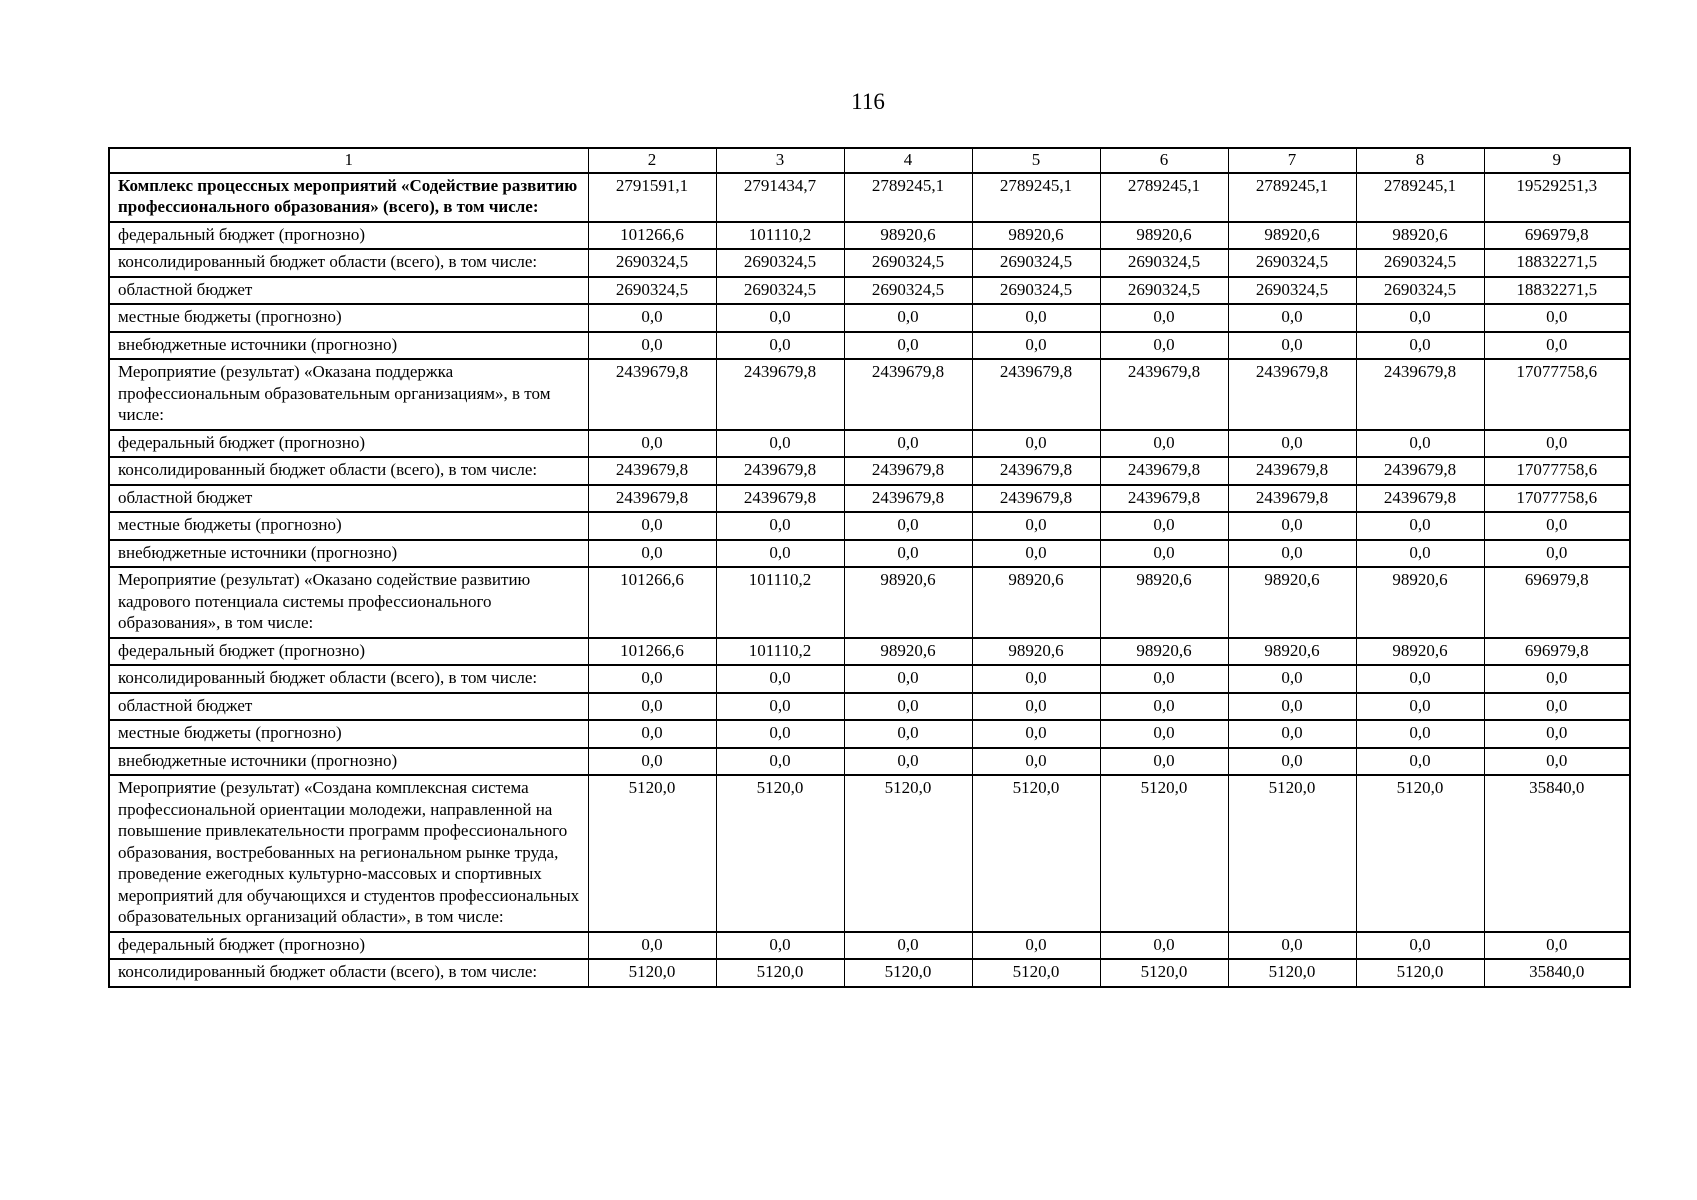 The width and height of the screenshot is (1697, 1200). I want to click on row-label: внебюджетные источники (прогнозно), so click(348, 553).